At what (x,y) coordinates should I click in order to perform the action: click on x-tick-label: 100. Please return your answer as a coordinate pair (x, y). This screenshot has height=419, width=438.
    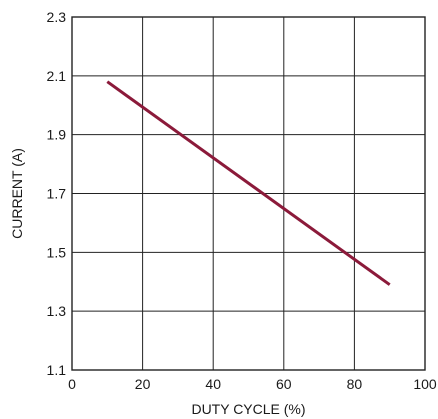
    Looking at the image, I should click on (425, 384).